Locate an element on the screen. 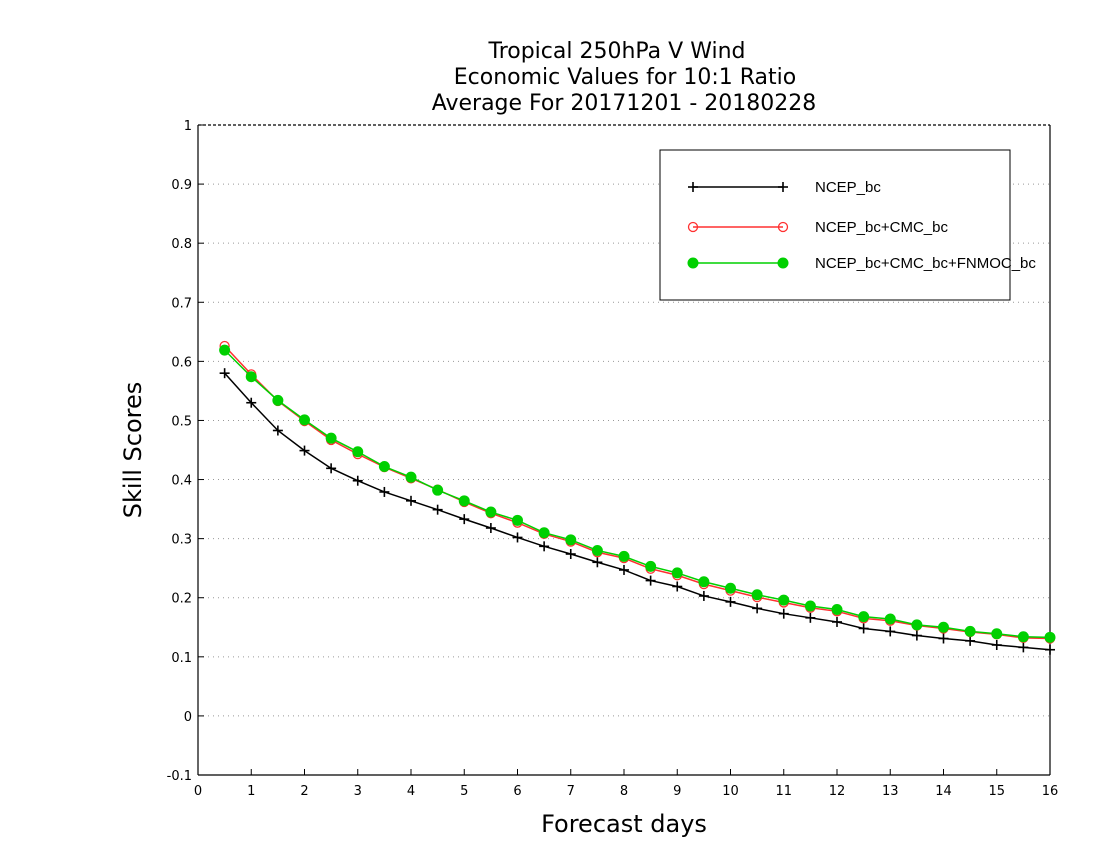 This screenshot has width=1100, height=850. legend-label: NCEP_bc is located at coordinates (848, 187).